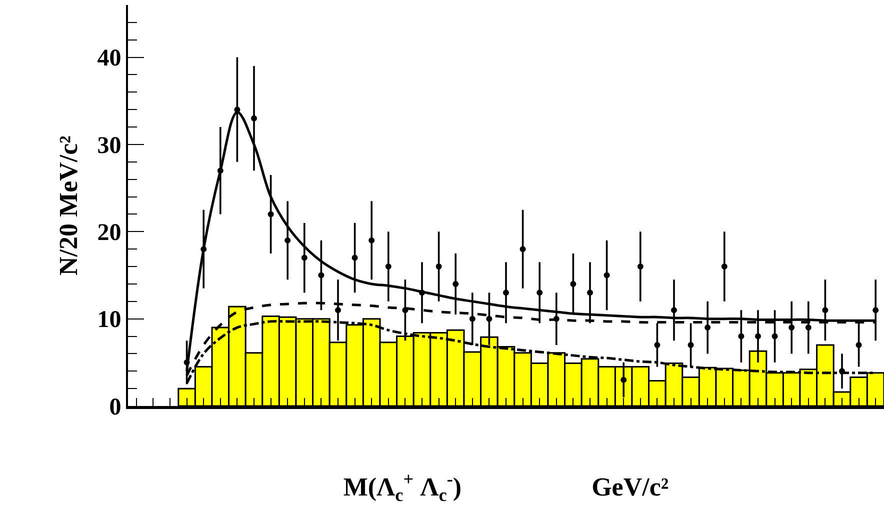  What do you see at coordinates (506, 487) in the screenshot?
I see `x-axis-title: M(Λ$_{c}$$^{+}$ Λ$_{c}$$^{-}$) GeV/c²` at bounding box center [506, 487].